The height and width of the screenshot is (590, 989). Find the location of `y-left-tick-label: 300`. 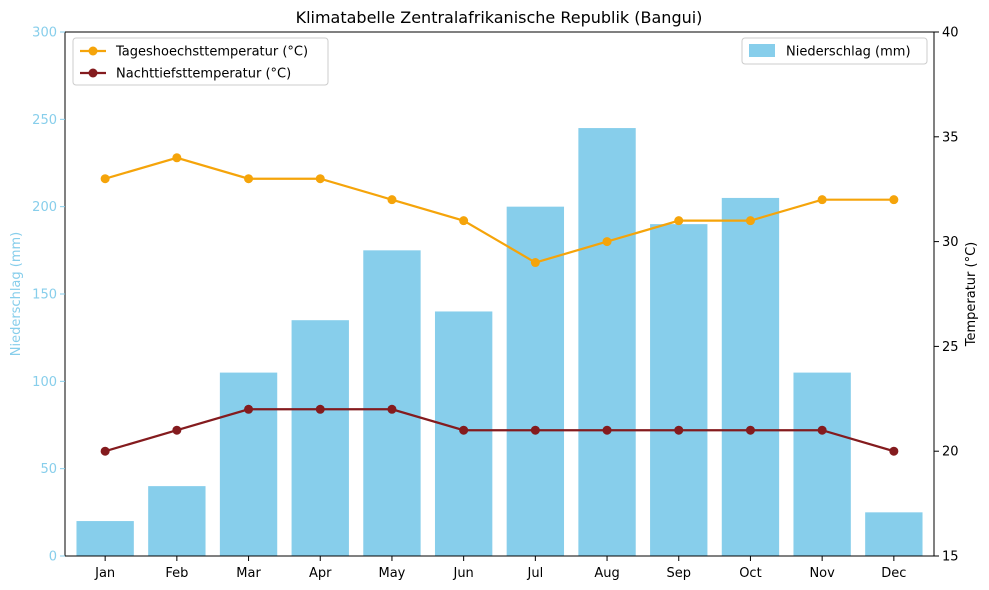

y-left-tick-label: 300 is located at coordinates (44, 33).